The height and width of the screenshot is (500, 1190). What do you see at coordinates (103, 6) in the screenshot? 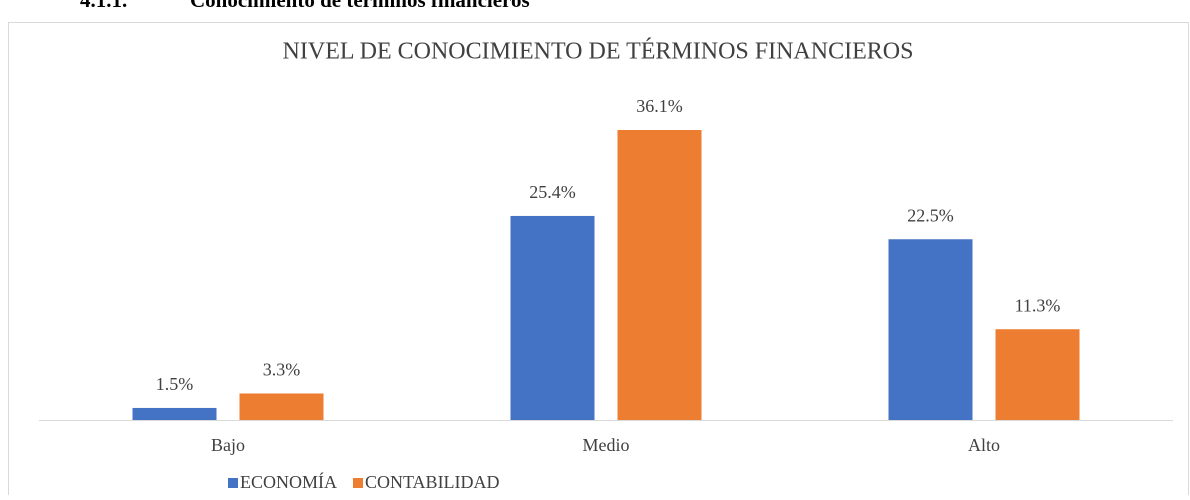
I see `heading-number: 4.1.1.` at bounding box center [103, 6].